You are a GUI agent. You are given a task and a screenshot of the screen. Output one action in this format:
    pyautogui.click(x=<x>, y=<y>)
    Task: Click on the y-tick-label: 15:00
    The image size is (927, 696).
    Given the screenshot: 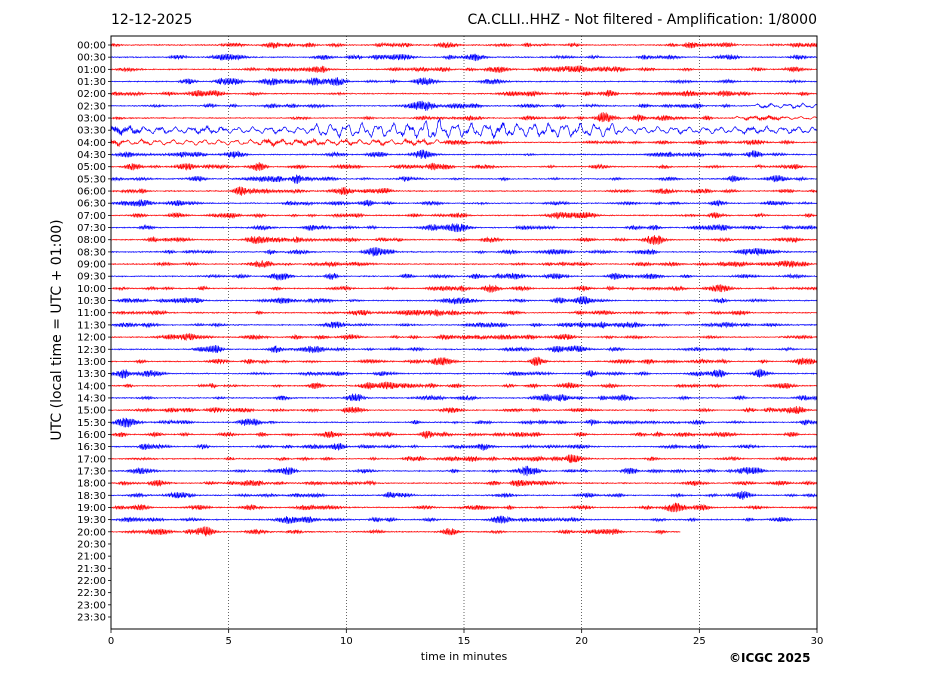 What is the action you would take?
    pyautogui.click(x=91, y=411)
    